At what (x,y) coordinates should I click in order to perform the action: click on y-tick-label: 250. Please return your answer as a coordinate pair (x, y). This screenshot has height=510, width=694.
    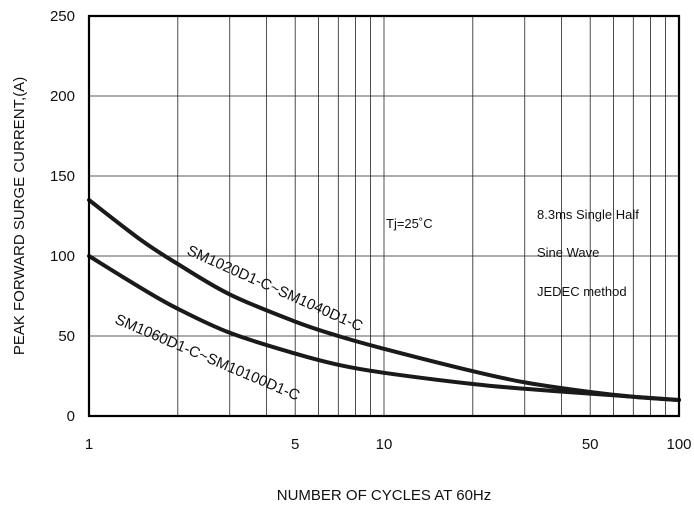
    Looking at the image, I should click on (62, 16).